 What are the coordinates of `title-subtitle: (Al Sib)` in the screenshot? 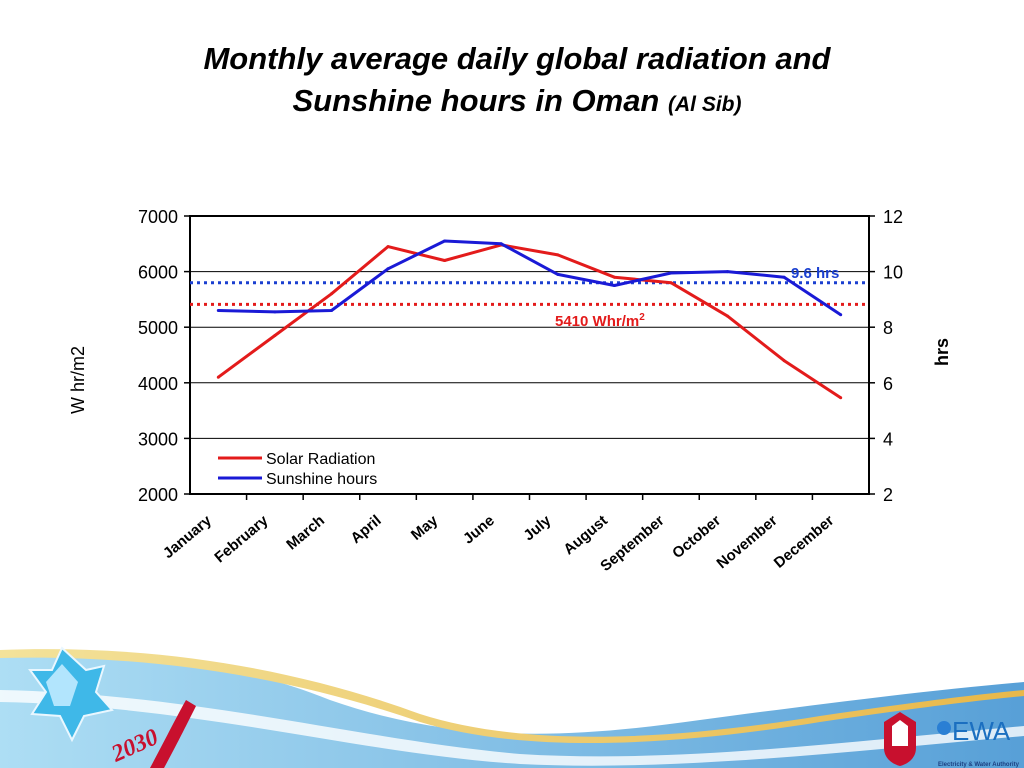 It's located at (705, 104).